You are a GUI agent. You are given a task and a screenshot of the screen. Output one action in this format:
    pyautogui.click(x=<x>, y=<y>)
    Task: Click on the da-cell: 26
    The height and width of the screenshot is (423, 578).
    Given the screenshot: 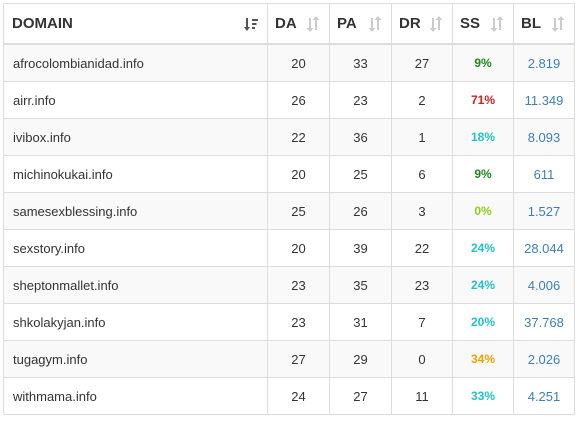 What is the action you would take?
    pyautogui.click(x=298, y=100)
    